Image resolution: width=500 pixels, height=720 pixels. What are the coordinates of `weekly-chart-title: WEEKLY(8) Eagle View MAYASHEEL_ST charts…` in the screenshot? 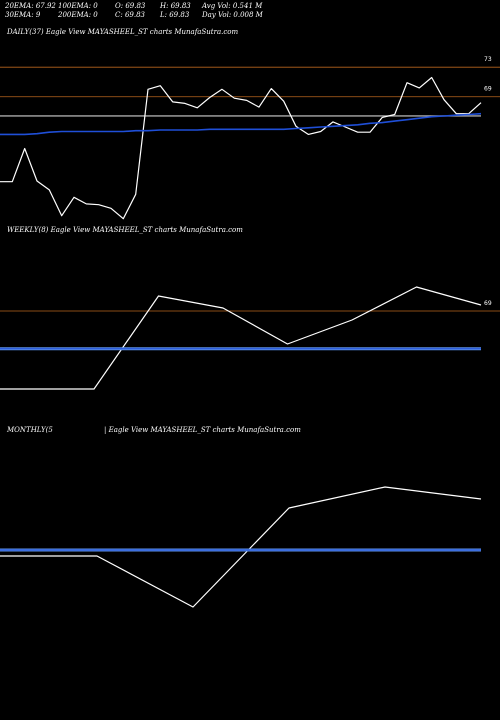 It's located at (125, 230).